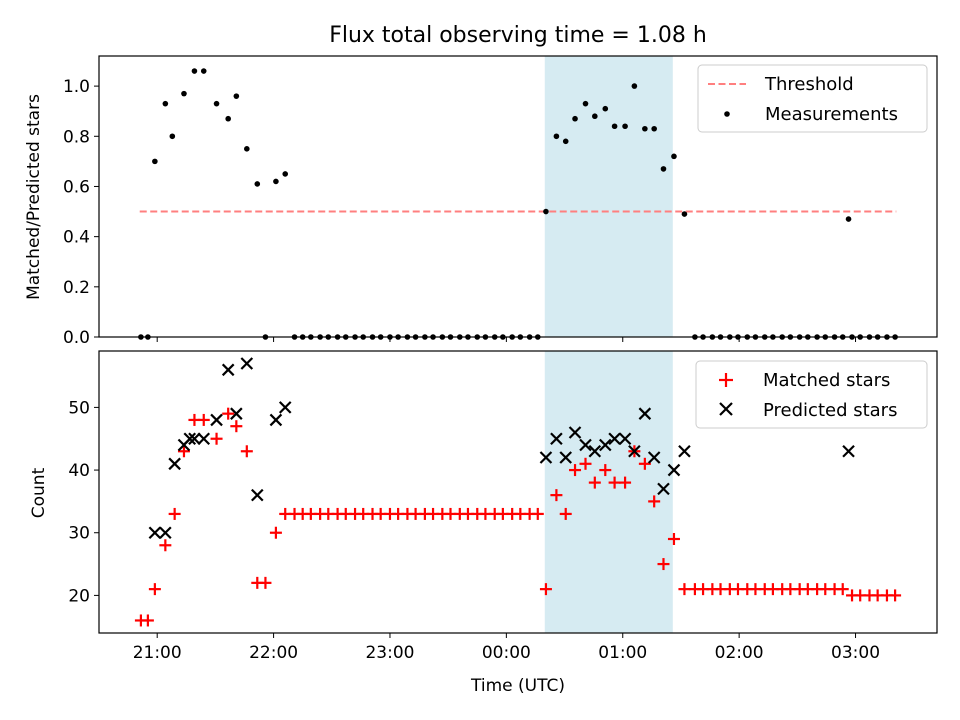  Describe the element at coordinates (622, 653) in the screenshot. I see `x-tick-label: 01:00` at that location.